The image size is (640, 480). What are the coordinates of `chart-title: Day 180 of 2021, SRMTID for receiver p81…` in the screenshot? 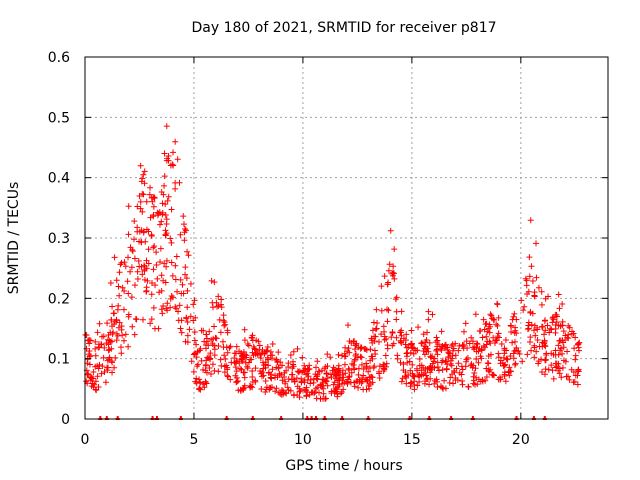 It's located at (343, 28).